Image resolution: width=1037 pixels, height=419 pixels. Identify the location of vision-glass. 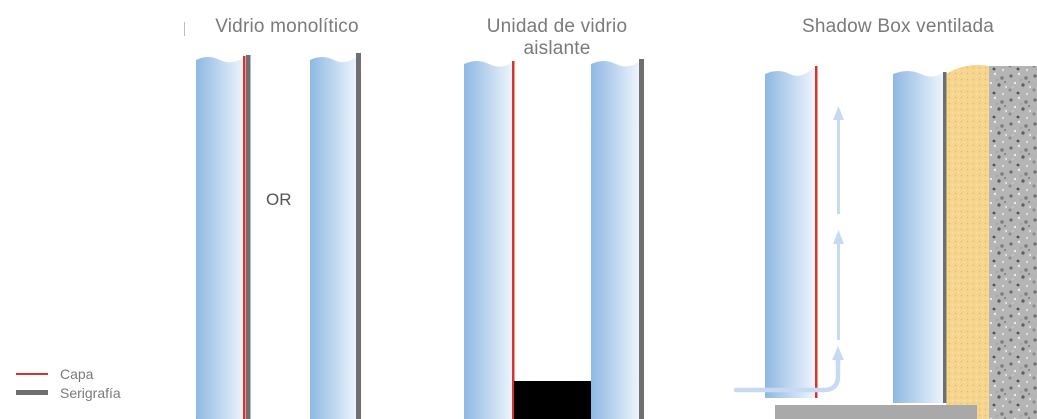
(790, 232).